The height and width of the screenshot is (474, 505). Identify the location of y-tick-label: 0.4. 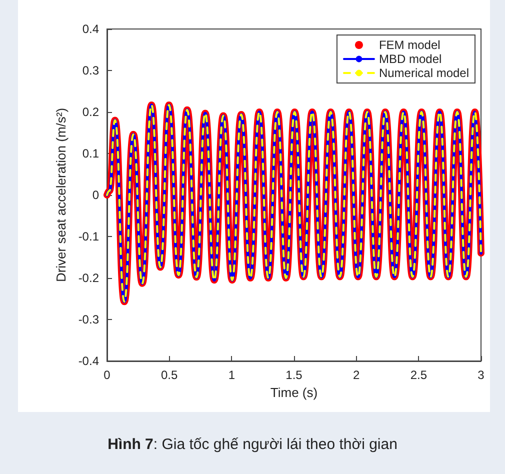
(91, 29).